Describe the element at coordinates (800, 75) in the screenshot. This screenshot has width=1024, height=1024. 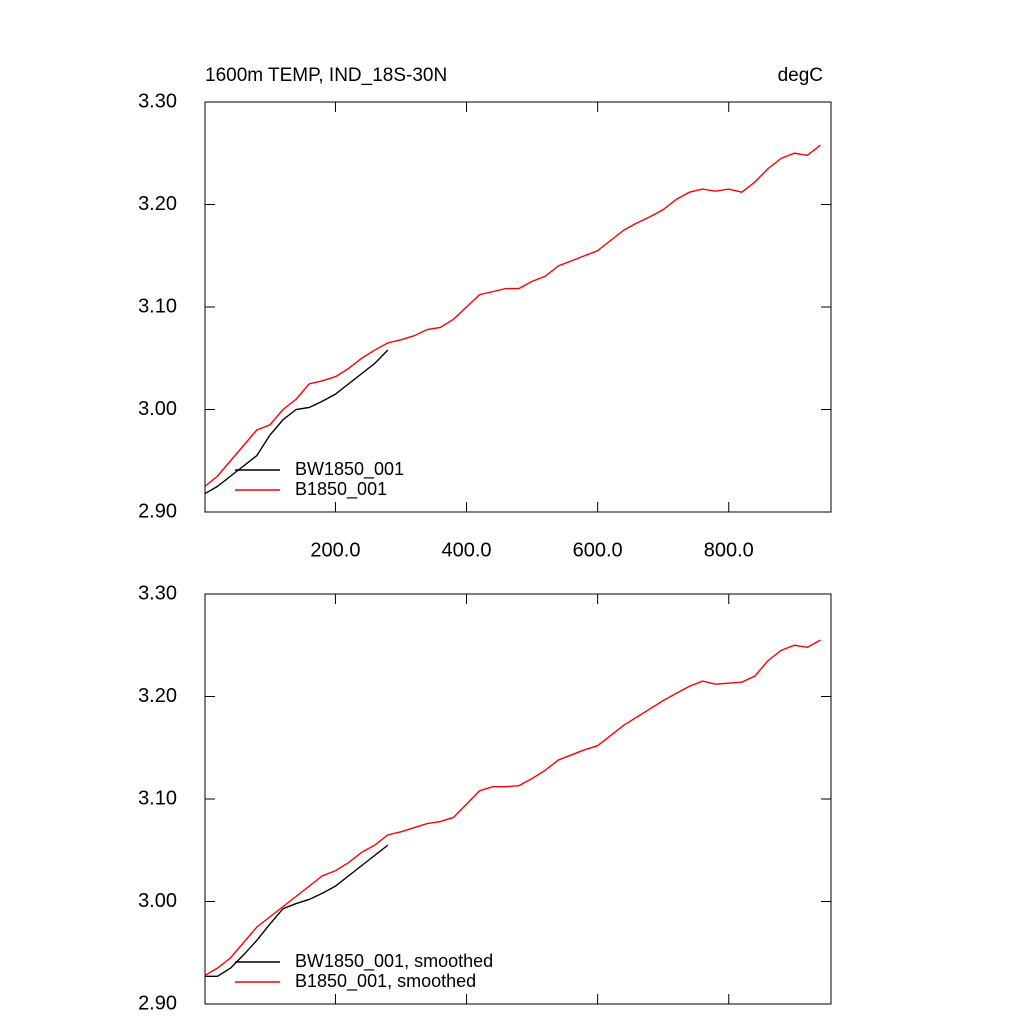
I see `units-label: degC` at that location.